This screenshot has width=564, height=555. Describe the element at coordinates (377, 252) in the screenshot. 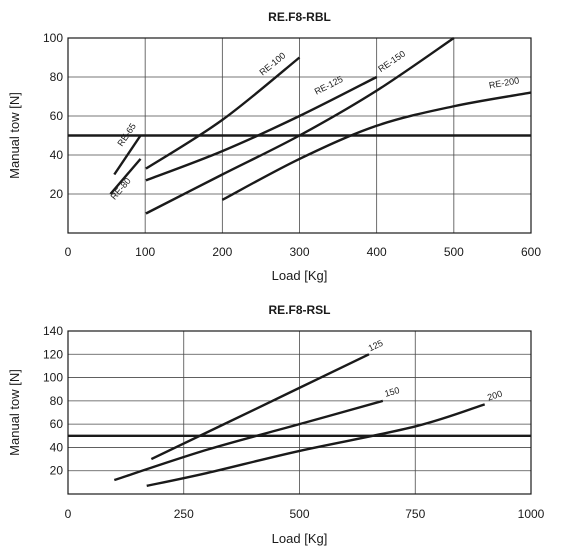

I see `x-tick-label: 400` at that location.